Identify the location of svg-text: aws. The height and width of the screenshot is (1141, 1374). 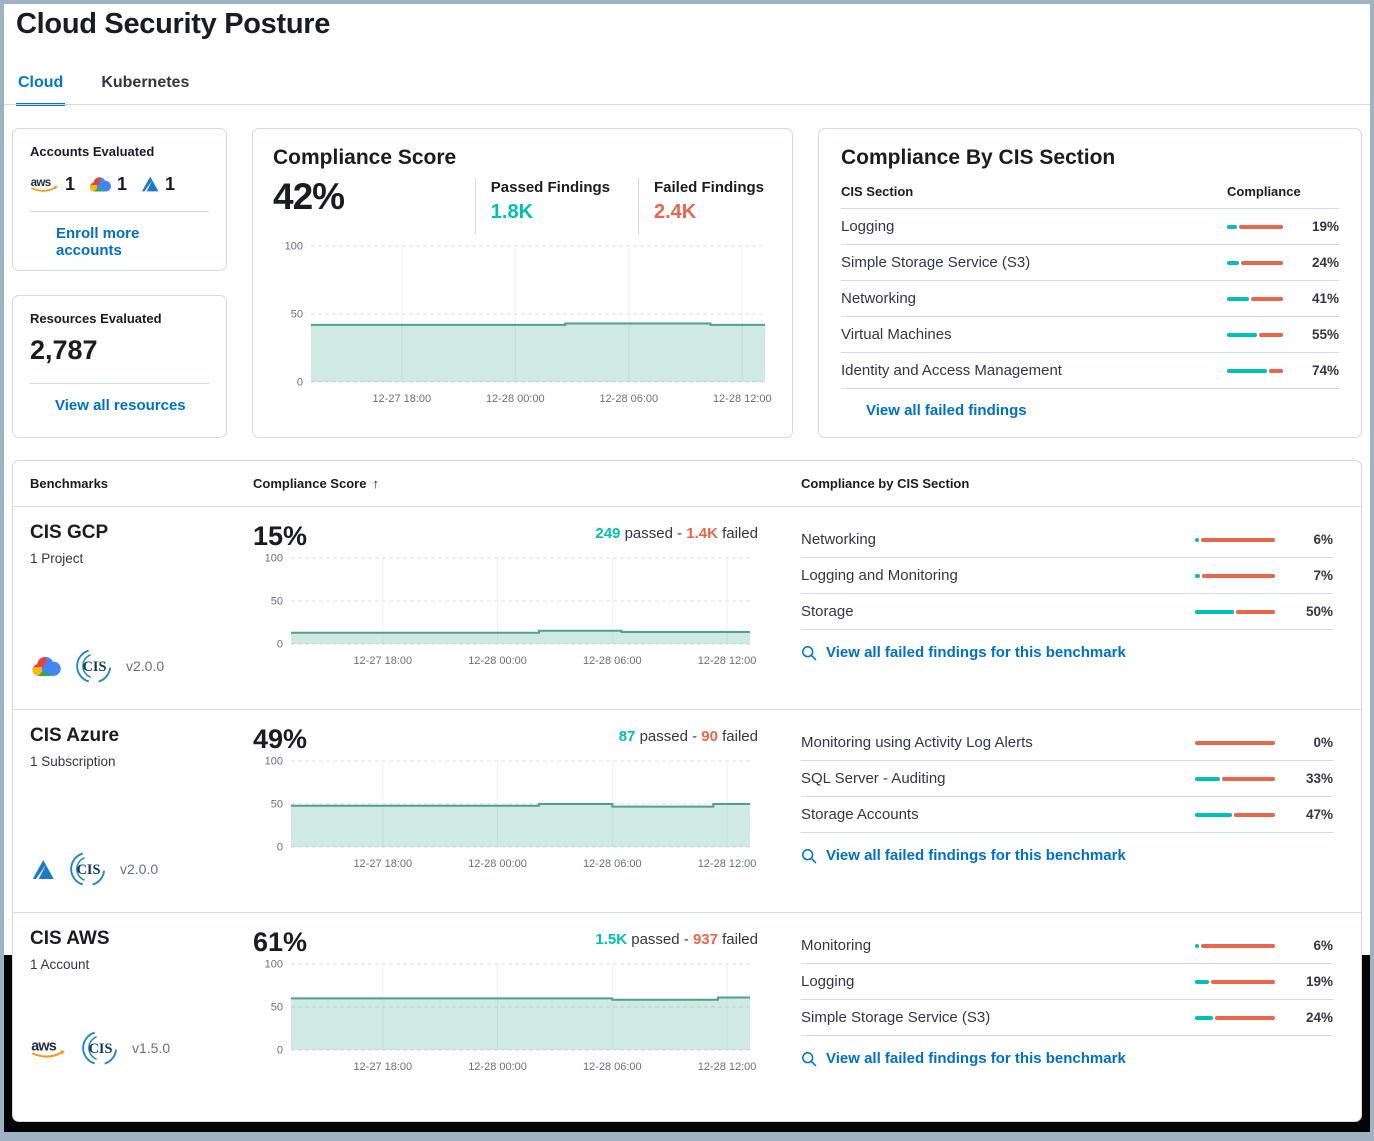
(43, 1047).